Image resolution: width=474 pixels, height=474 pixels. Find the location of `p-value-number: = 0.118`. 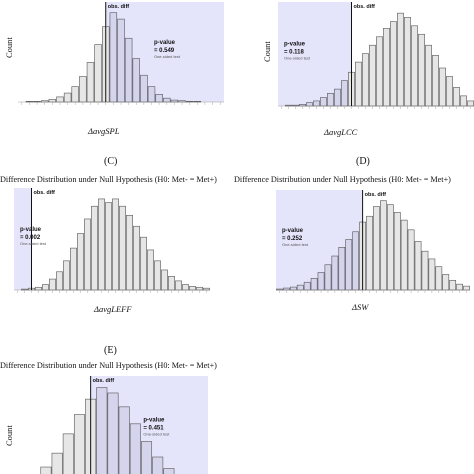

p-value-number: = 0.118 is located at coordinates (294, 53).